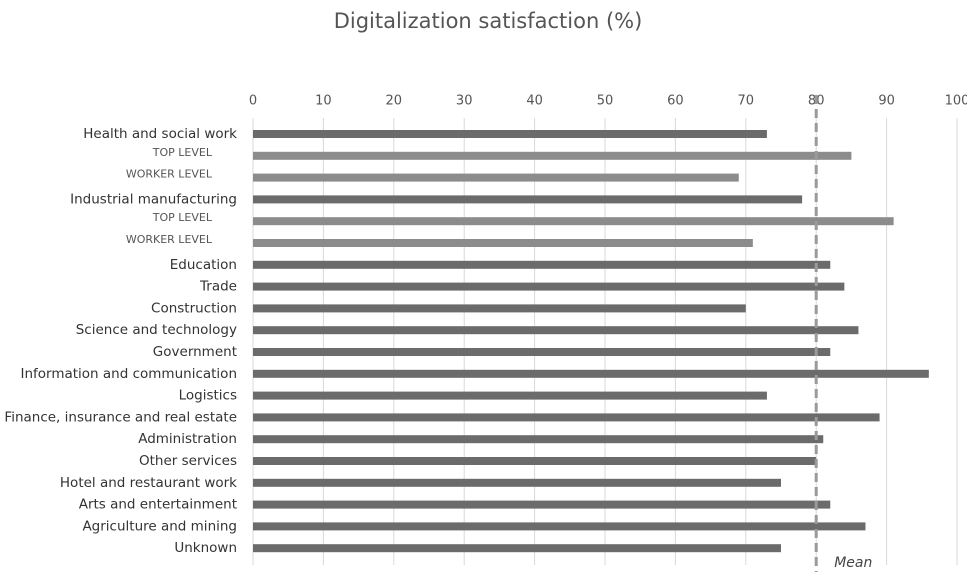 This screenshot has height=572, width=967. Describe the element at coordinates (128, 374) in the screenshot. I see `category-label: Information and communication` at that location.